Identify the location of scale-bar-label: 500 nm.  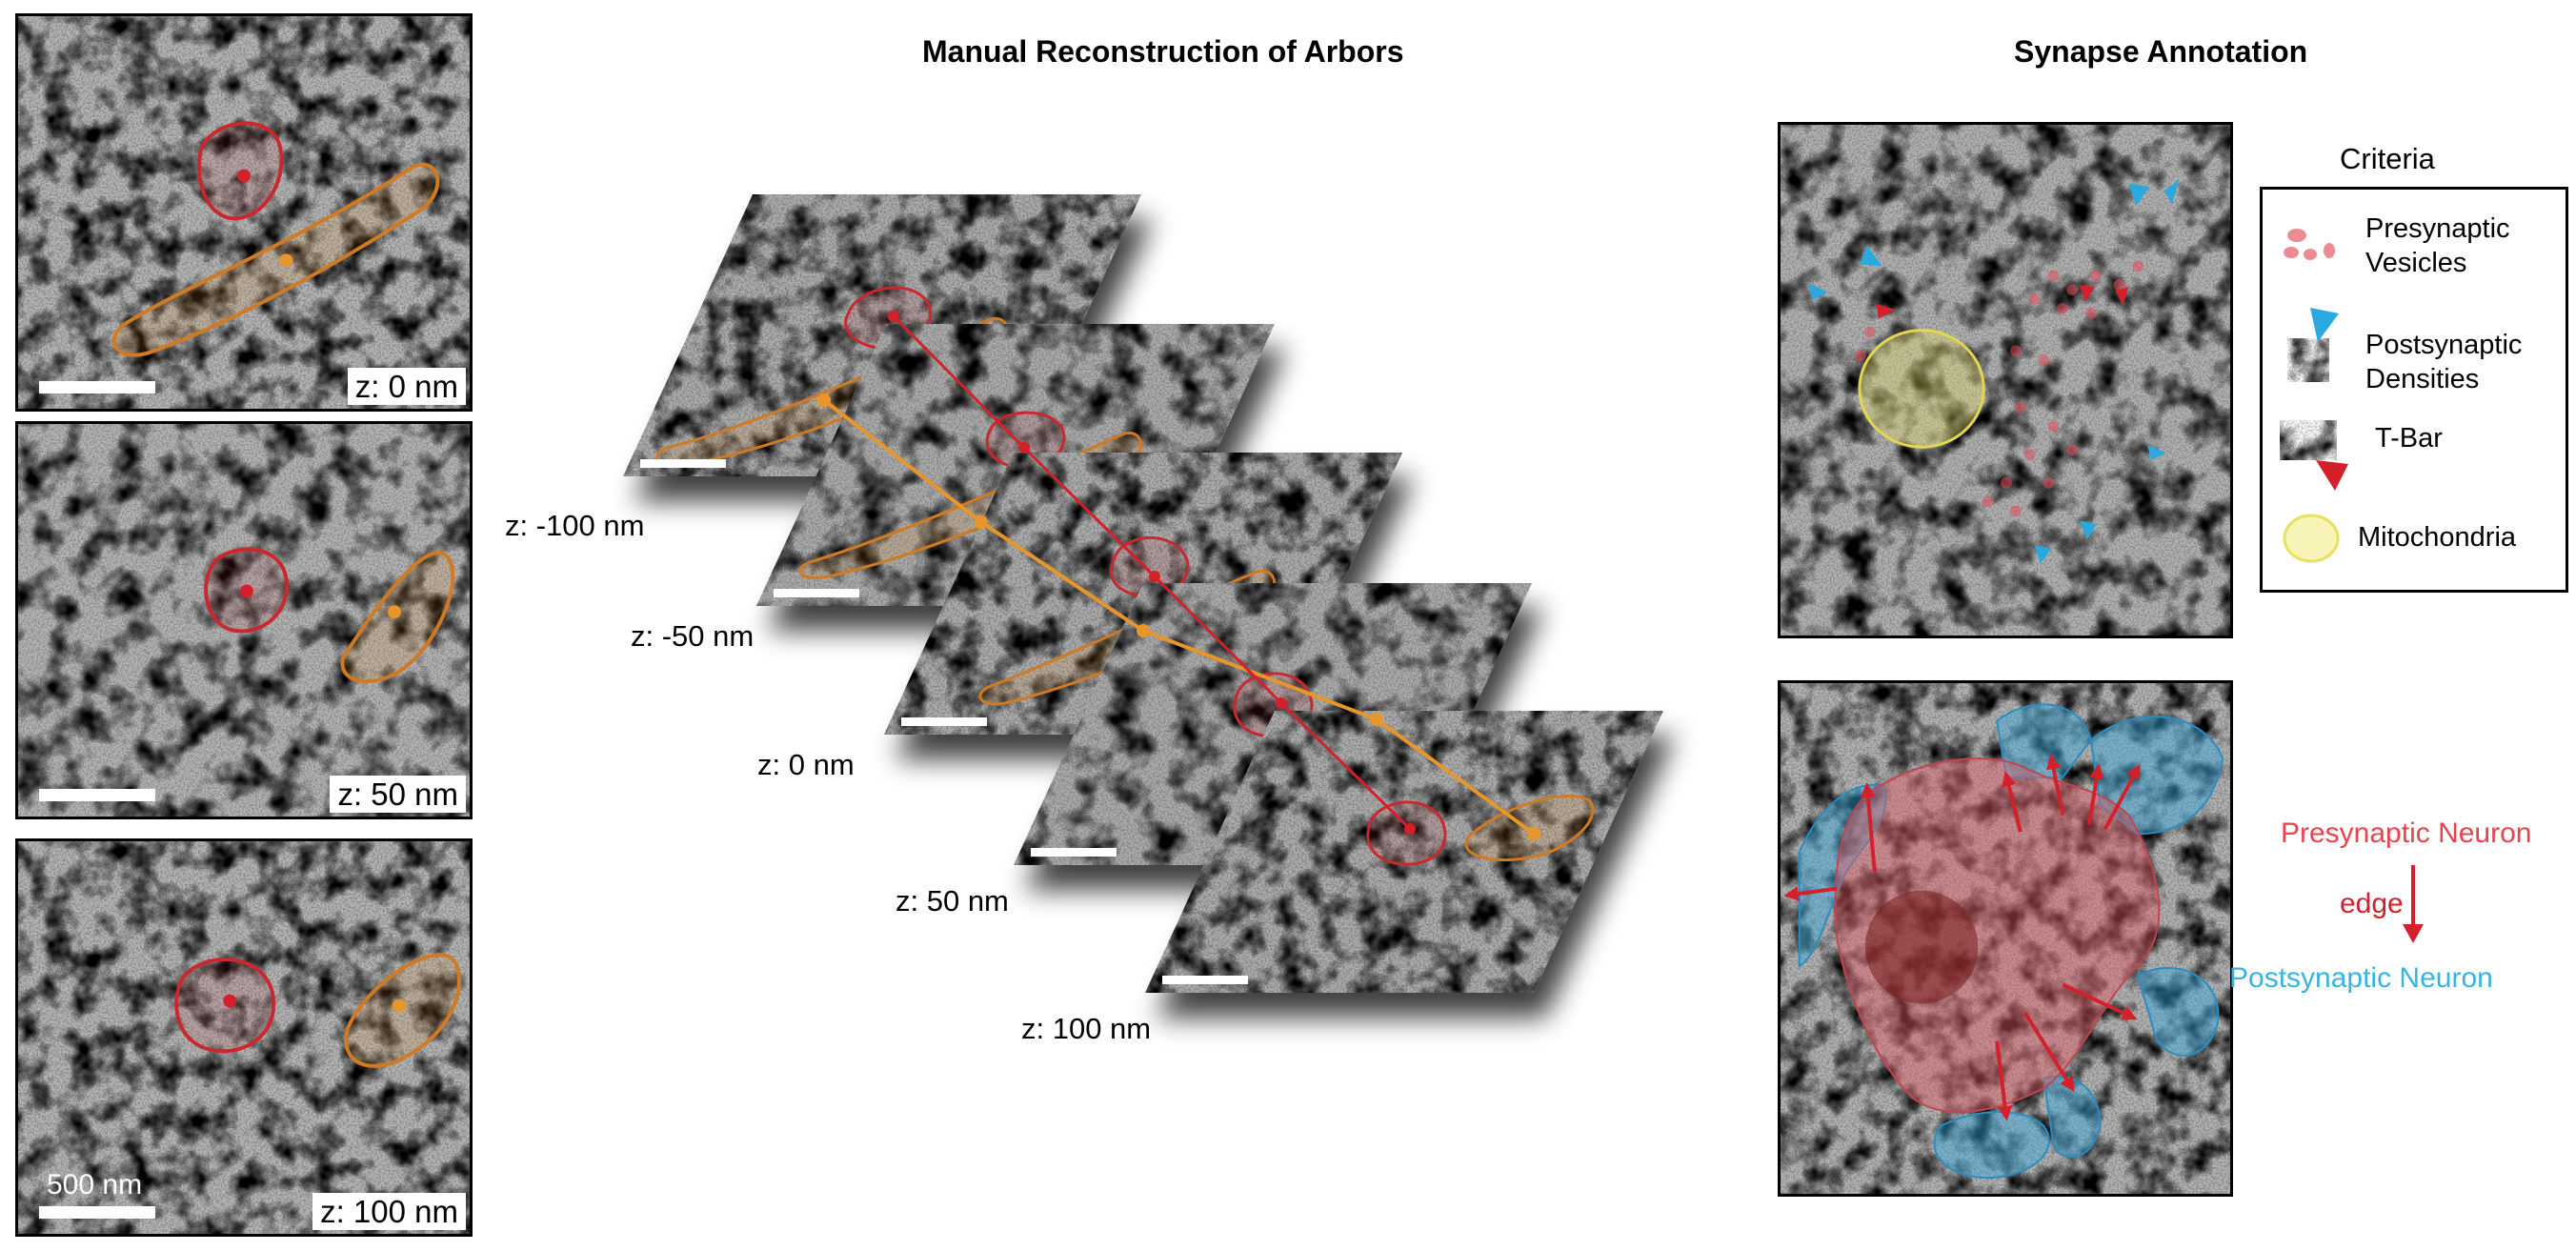
(95, 1185).